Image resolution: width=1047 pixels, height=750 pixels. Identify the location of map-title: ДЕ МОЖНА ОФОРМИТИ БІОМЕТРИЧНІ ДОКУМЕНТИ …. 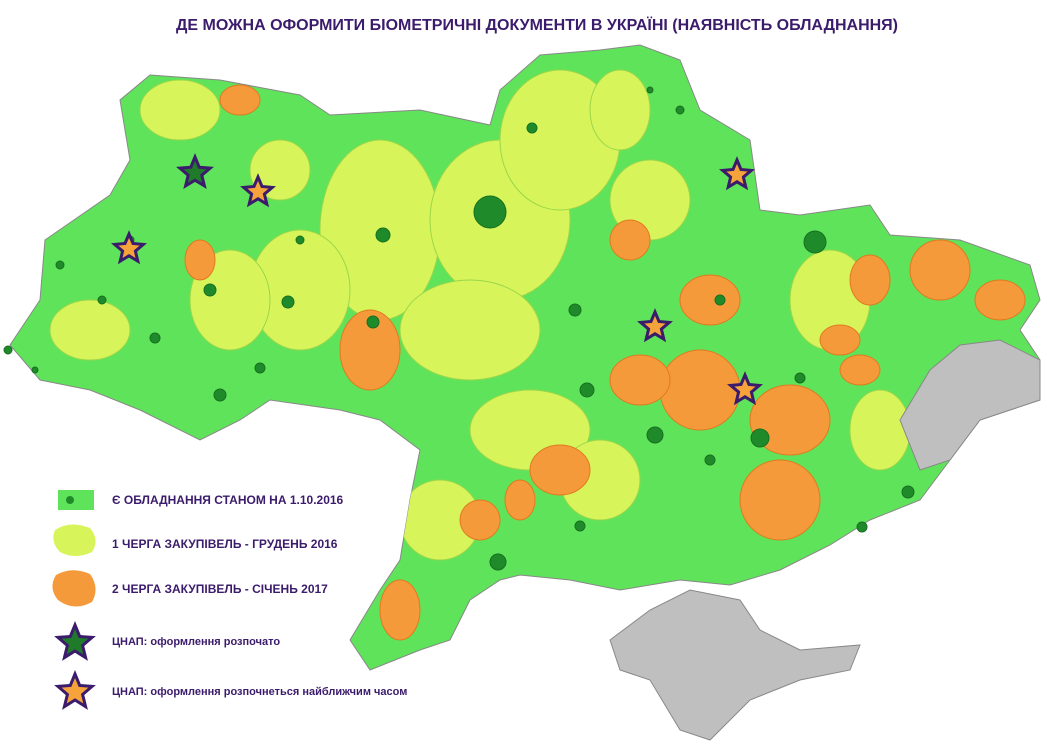
(537, 25).